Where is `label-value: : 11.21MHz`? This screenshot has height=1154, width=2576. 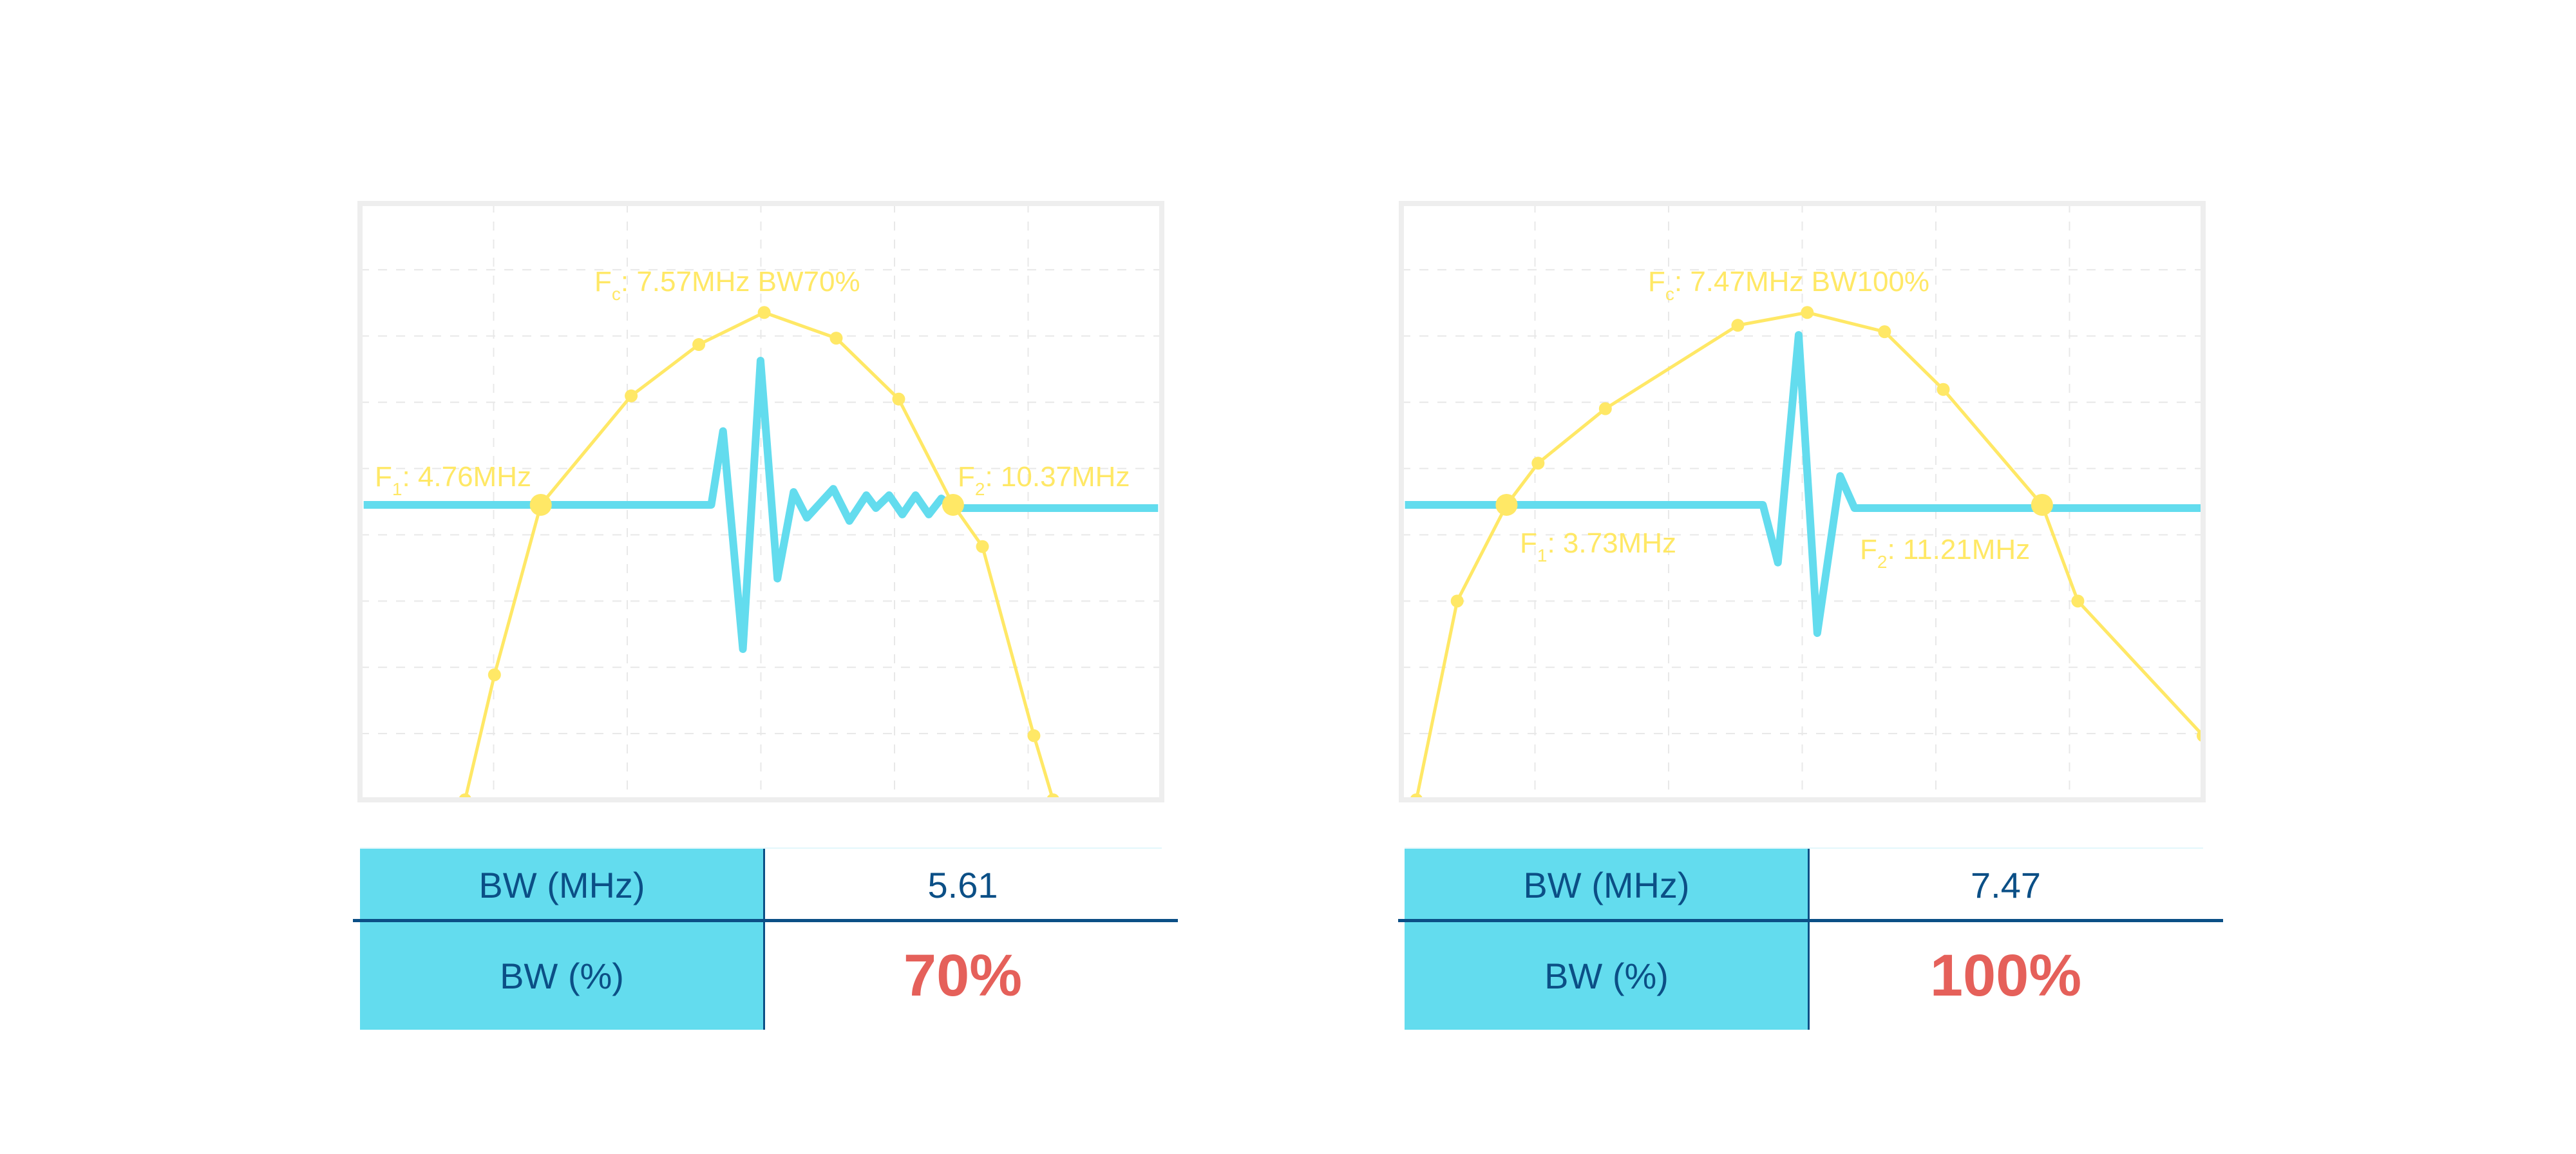
label-value: : 11.21MHz is located at coordinates (1958, 549).